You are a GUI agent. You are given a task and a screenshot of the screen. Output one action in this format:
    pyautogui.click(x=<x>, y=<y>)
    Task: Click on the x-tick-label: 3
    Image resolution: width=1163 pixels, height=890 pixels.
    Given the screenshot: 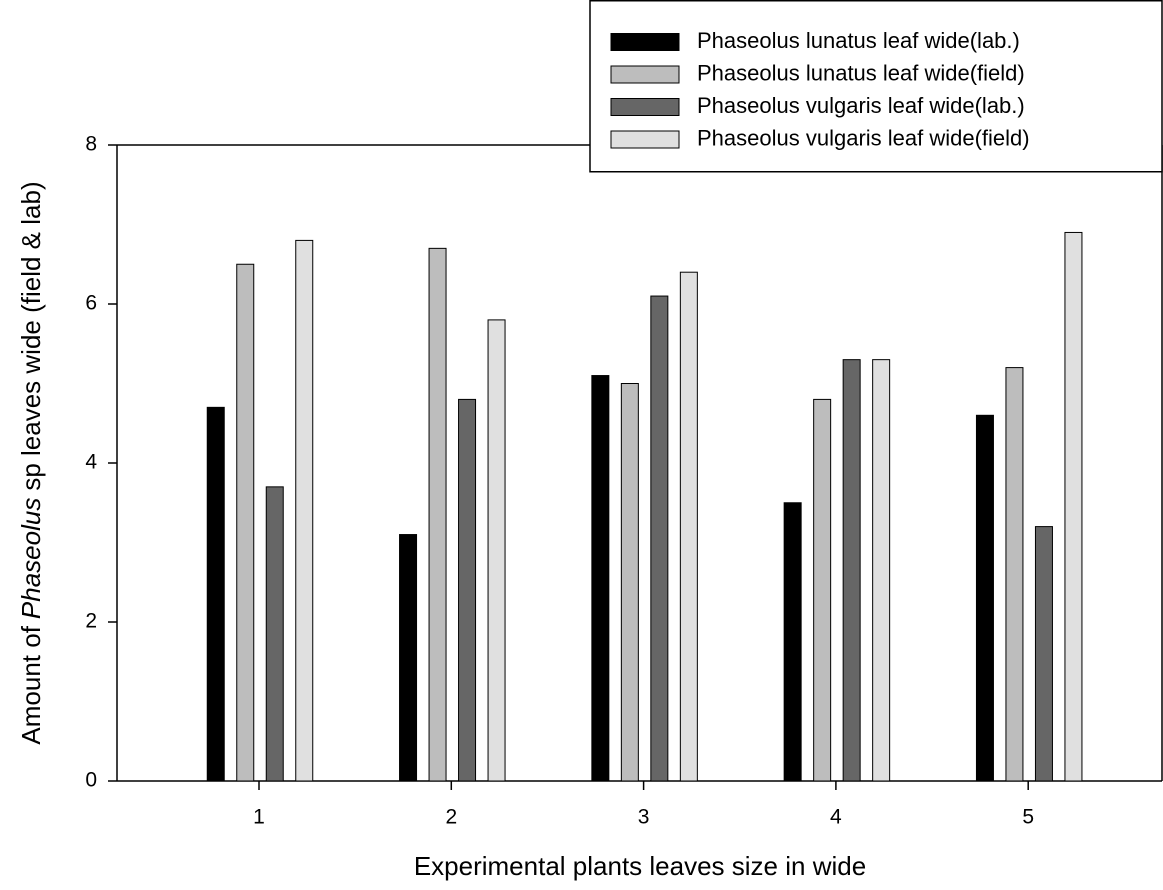 What is the action you would take?
    pyautogui.click(x=644, y=817)
    